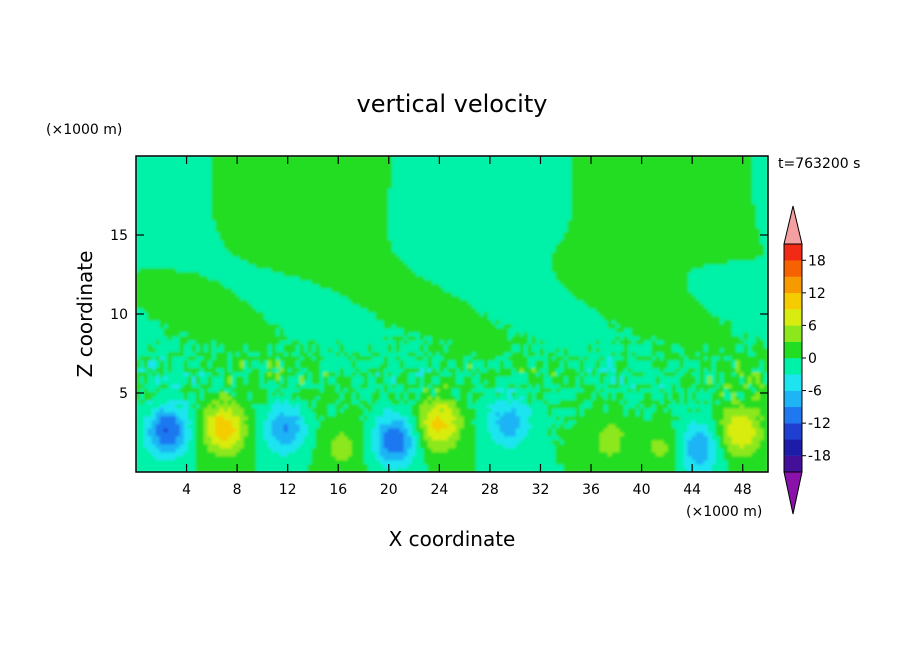 This screenshot has width=904, height=654. What do you see at coordinates (743, 490) in the screenshot?
I see `x-tick-label: 48` at bounding box center [743, 490].